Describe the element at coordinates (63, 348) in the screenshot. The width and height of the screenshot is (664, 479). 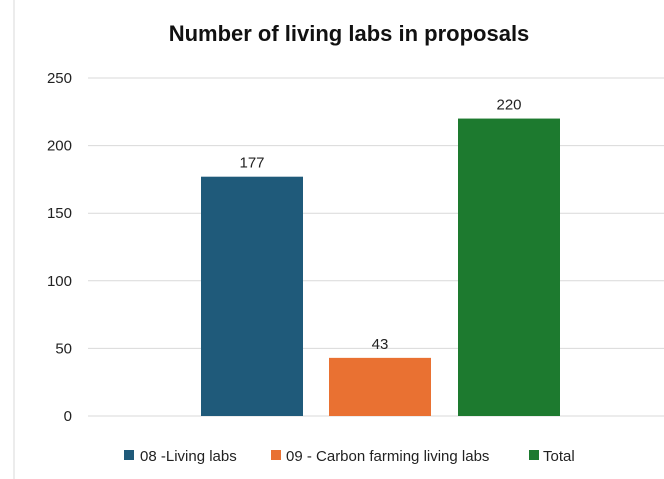
I see `y-tick-label-50: 50` at that location.